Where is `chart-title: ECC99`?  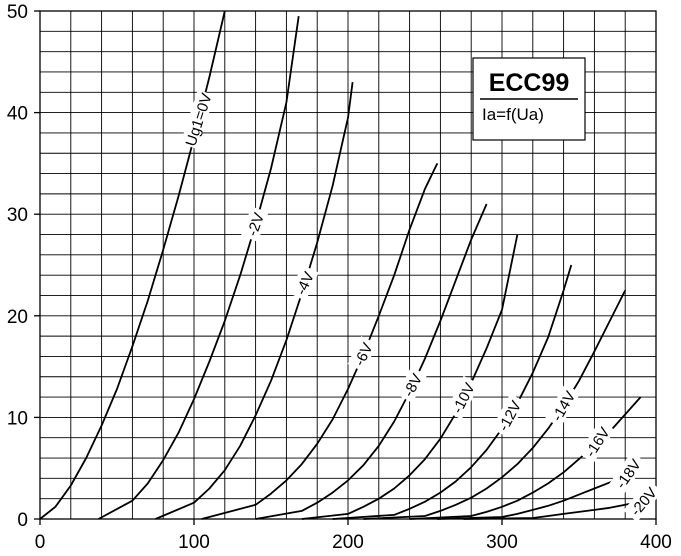 chart-title: ECC99 is located at coordinates (529, 83).